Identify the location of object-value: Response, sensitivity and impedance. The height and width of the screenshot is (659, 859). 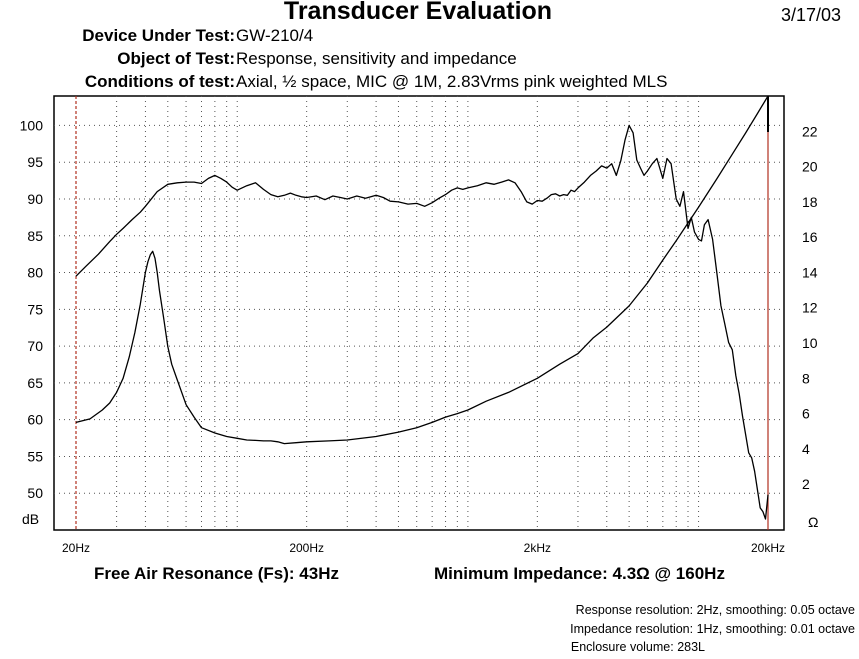
(376, 58).